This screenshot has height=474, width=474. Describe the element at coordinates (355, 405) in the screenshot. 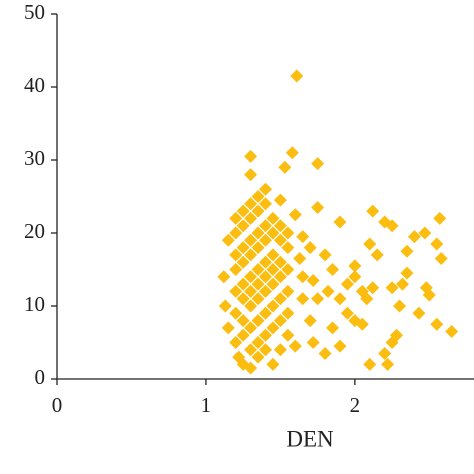

I see `x-tick-label: 2` at that location.